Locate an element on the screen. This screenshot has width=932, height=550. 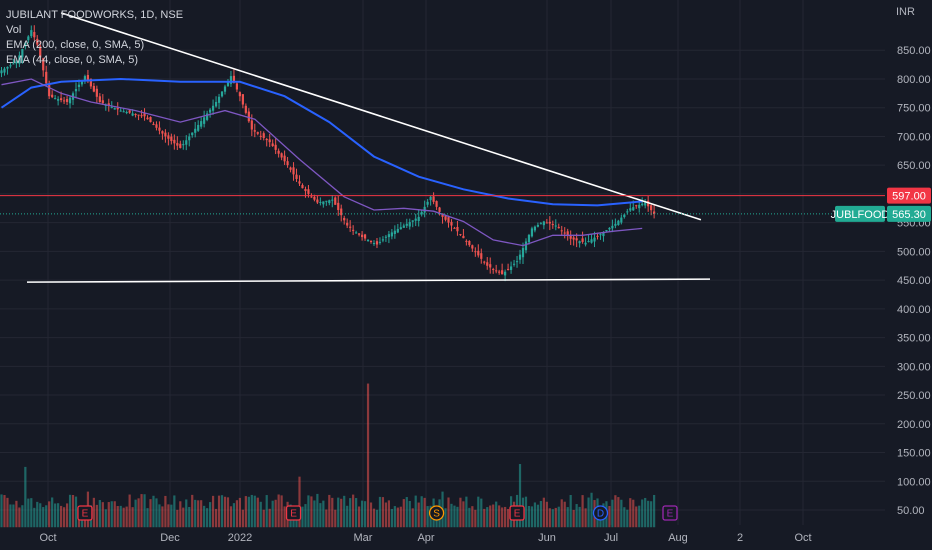
symbol-title: JUBILANT FOODWORKS, 1D, NSE is located at coordinates (95, 15).